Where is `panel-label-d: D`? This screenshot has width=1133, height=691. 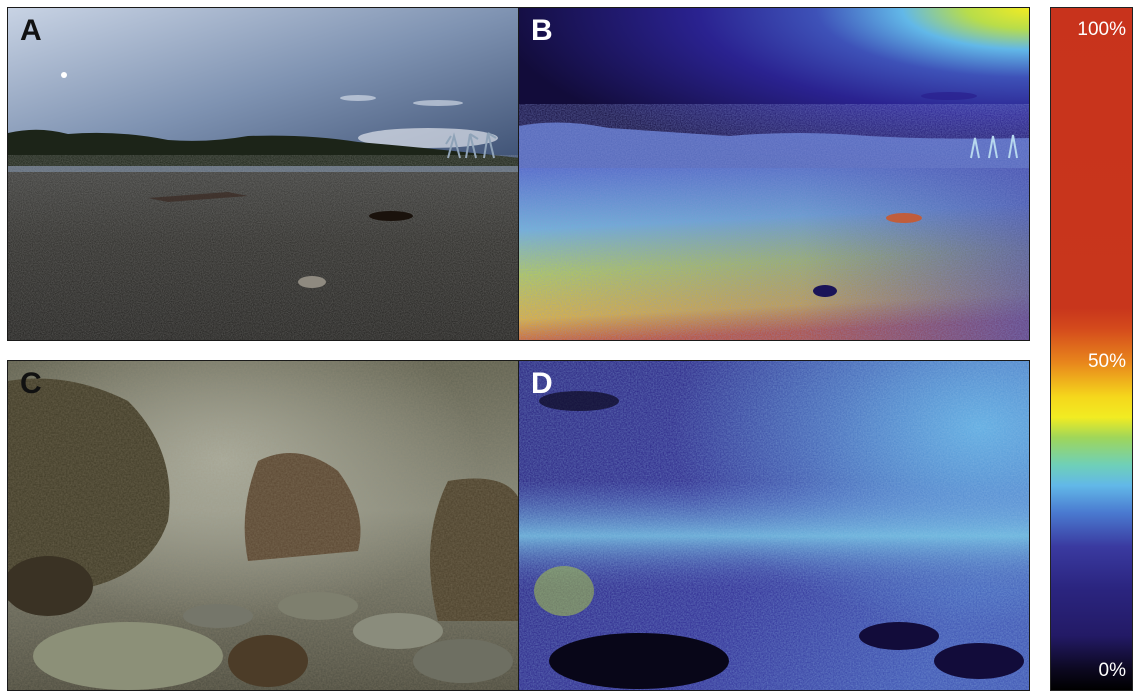
panel-label-d: D is located at coordinates (542, 383).